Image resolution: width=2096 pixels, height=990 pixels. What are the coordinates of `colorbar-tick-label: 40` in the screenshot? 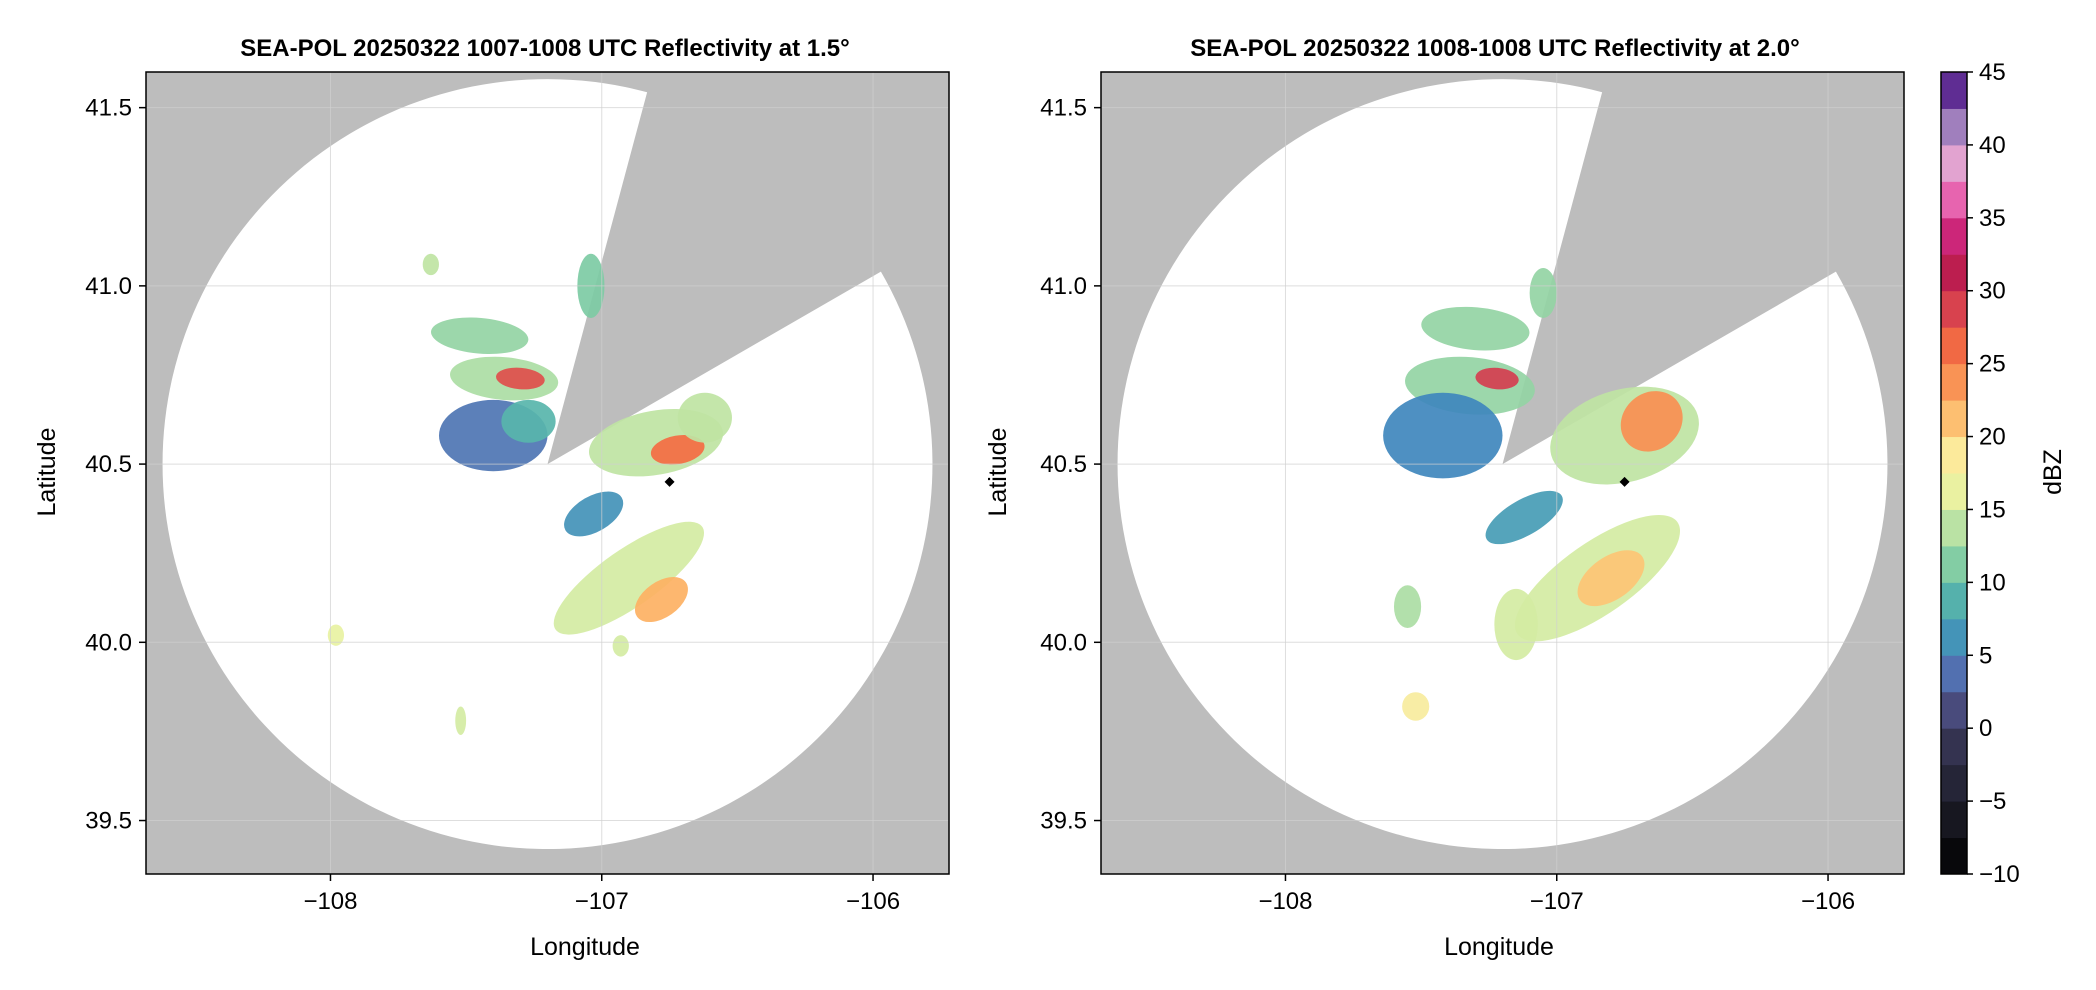 It's located at (1992, 145).